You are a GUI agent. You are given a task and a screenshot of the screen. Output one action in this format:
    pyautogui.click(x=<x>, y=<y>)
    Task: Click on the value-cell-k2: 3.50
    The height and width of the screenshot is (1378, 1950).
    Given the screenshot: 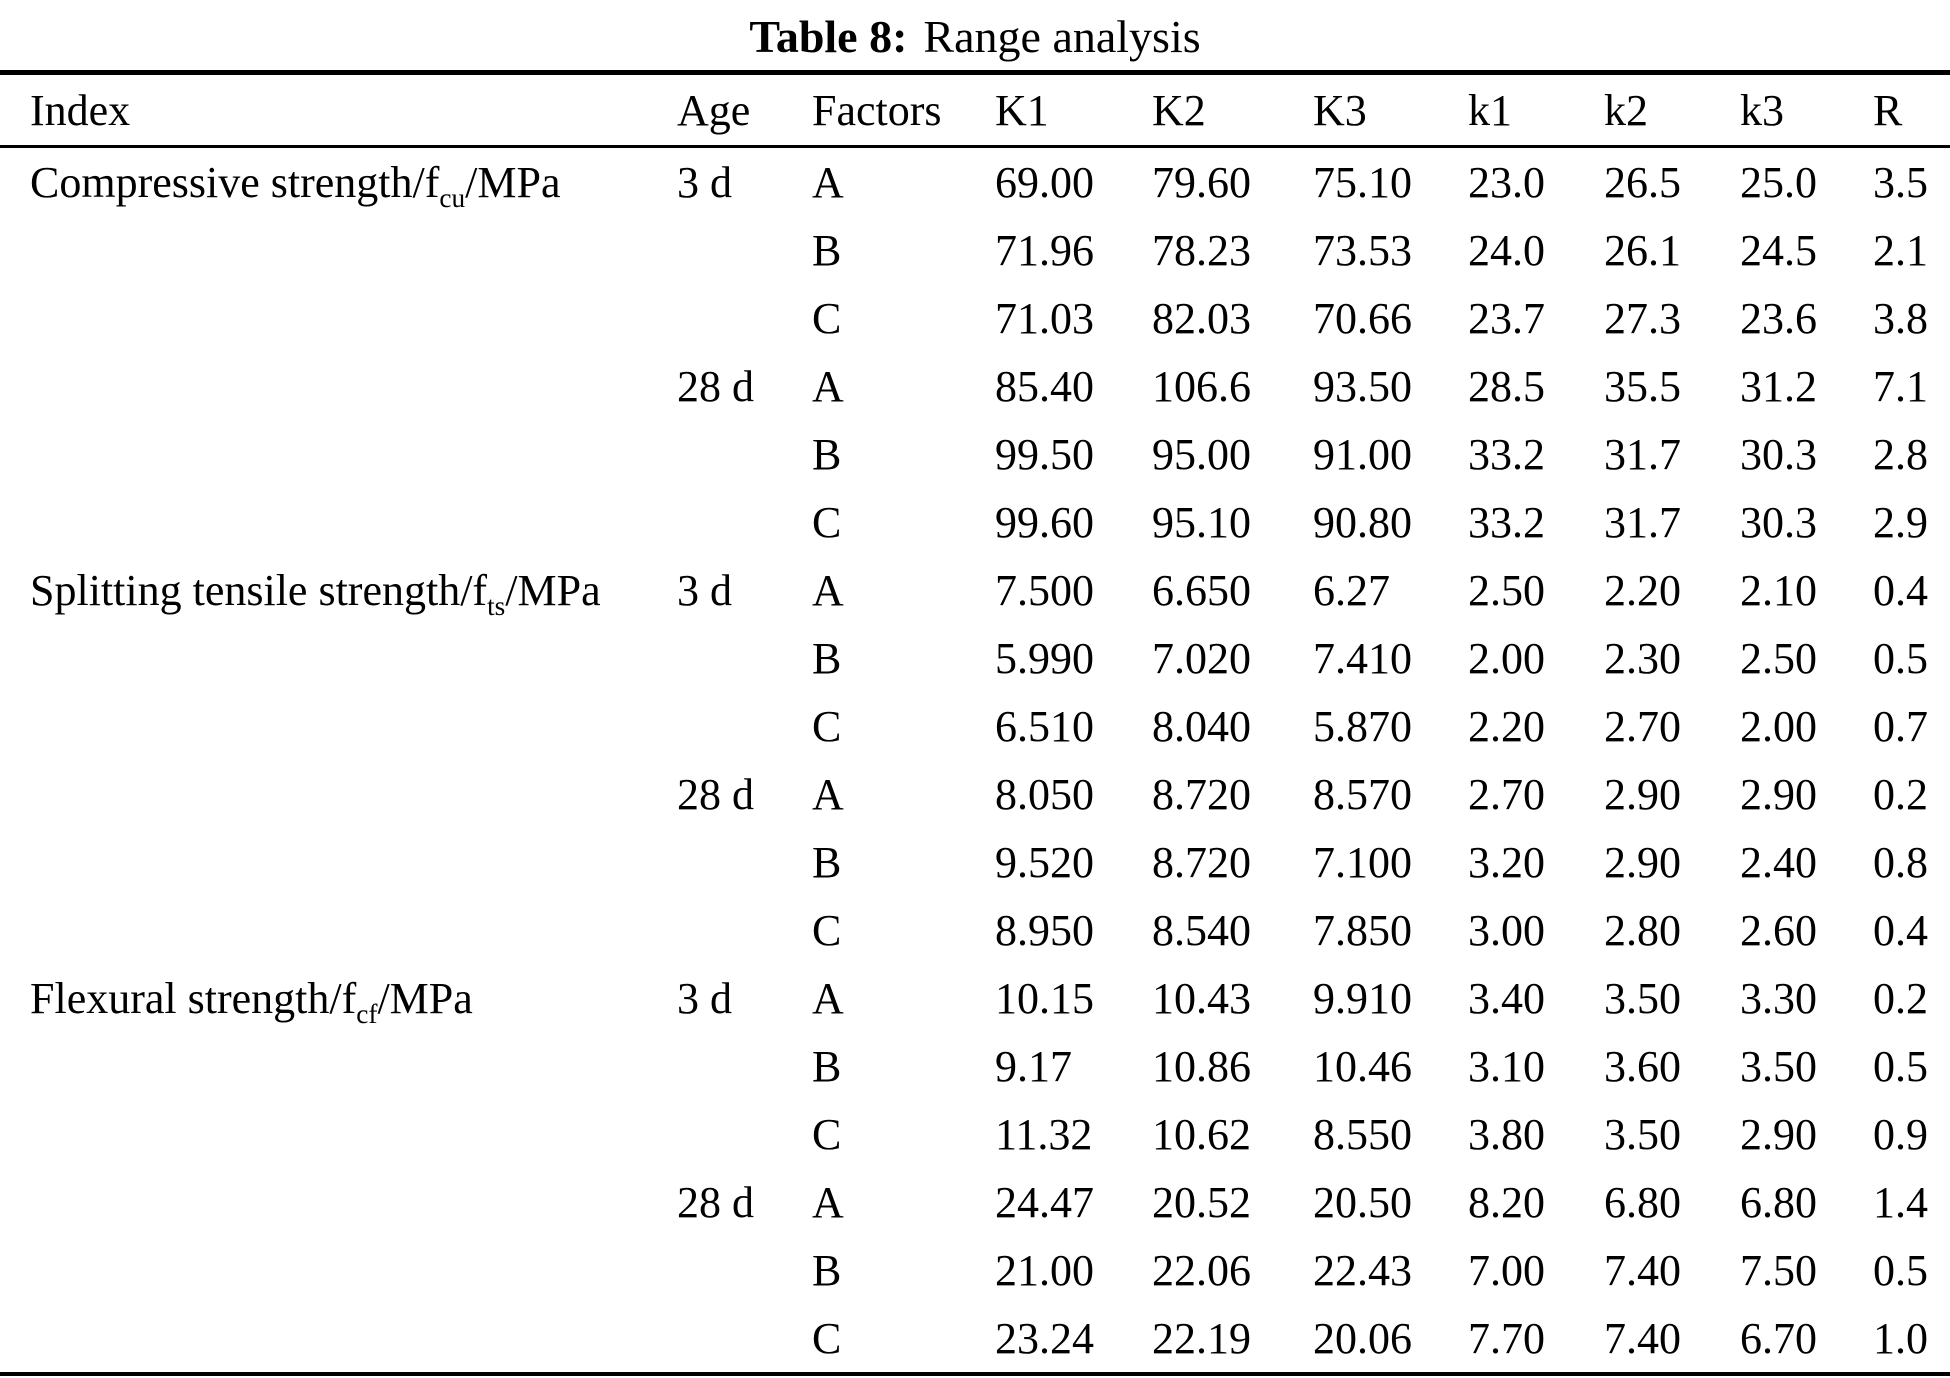 What is the action you would take?
    pyautogui.click(x=1642, y=998)
    